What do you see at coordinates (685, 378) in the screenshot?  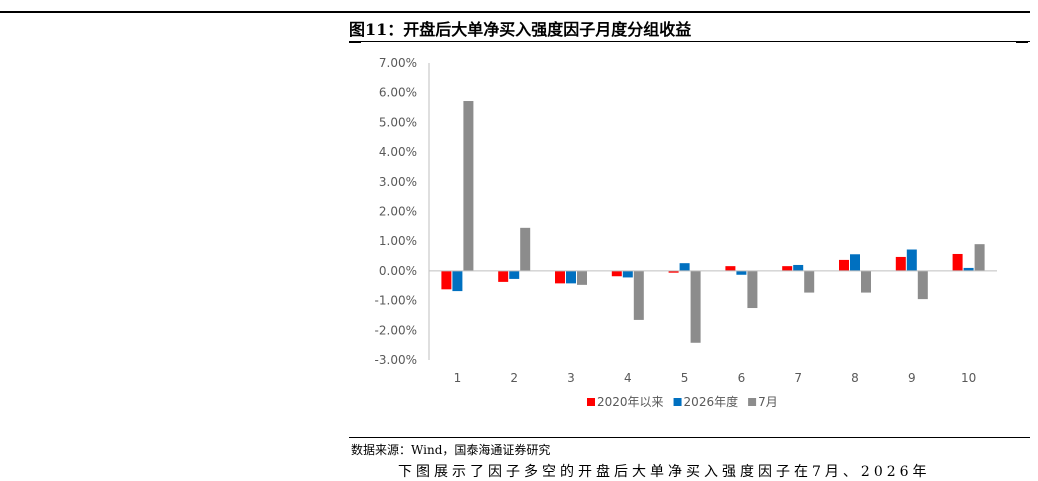 I see `x-tick-label: 5` at bounding box center [685, 378].